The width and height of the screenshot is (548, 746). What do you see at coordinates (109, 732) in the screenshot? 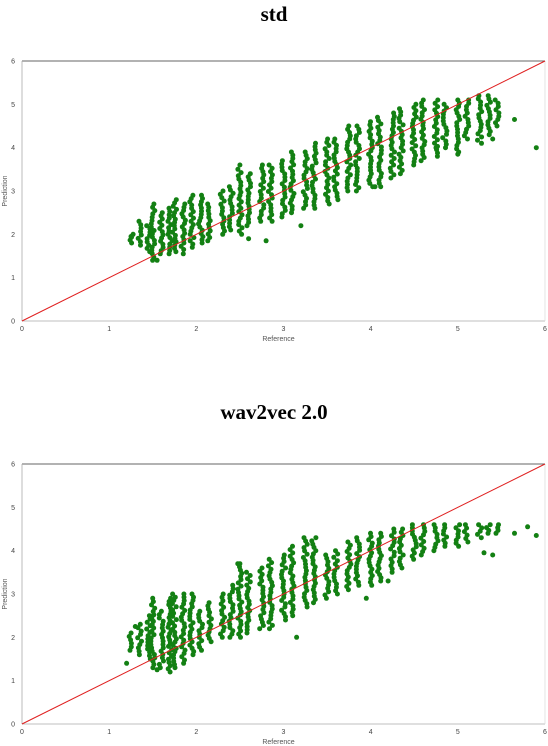
I see `x-tick-label: 1` at bounding box center [109, 732].